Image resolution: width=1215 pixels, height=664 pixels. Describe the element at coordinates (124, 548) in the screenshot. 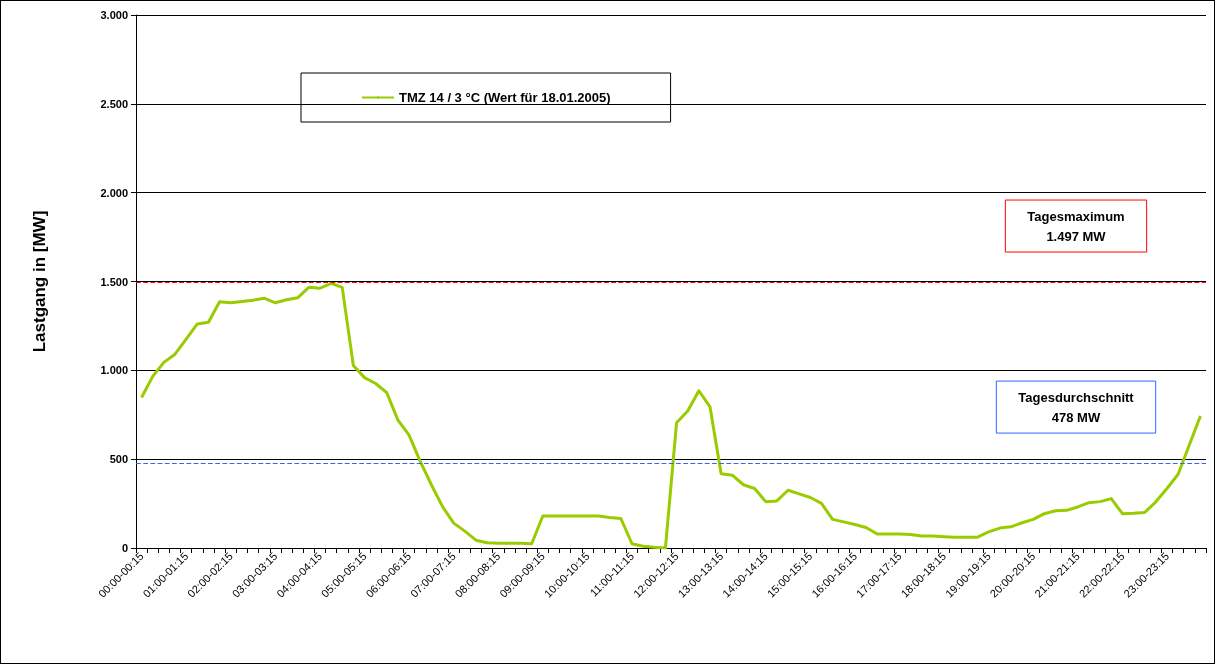

I see `y-tick-label: 0` at that location.